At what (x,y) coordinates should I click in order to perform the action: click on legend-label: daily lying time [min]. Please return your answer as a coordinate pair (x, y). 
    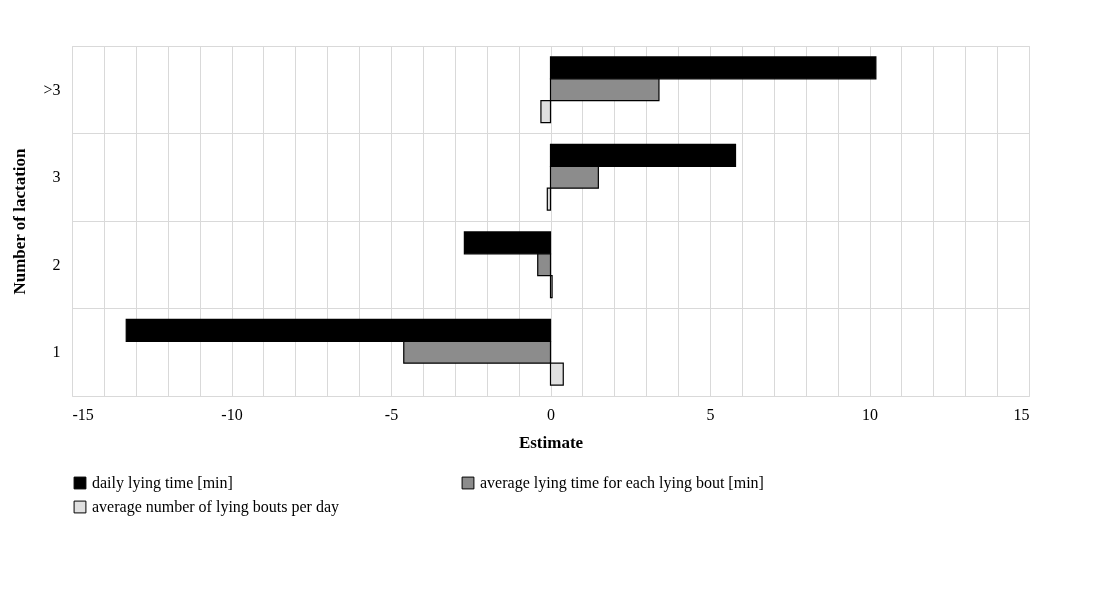
    Looking at the image, I should click on (162, 483).